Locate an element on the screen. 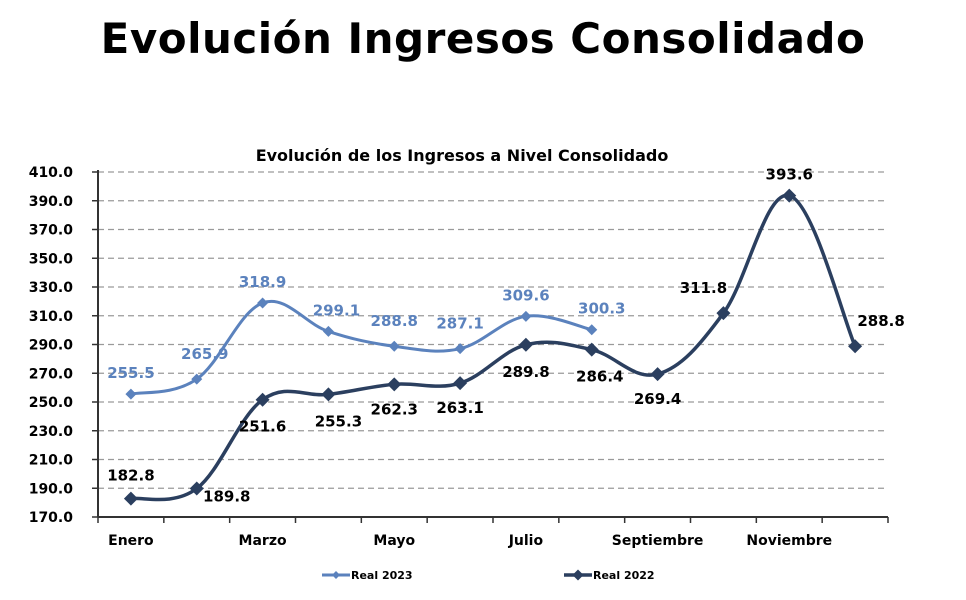 Image resolution: width=966 pixels, height=600 pixels. x-tick-label: Enero is located at coordinates (131, 541).